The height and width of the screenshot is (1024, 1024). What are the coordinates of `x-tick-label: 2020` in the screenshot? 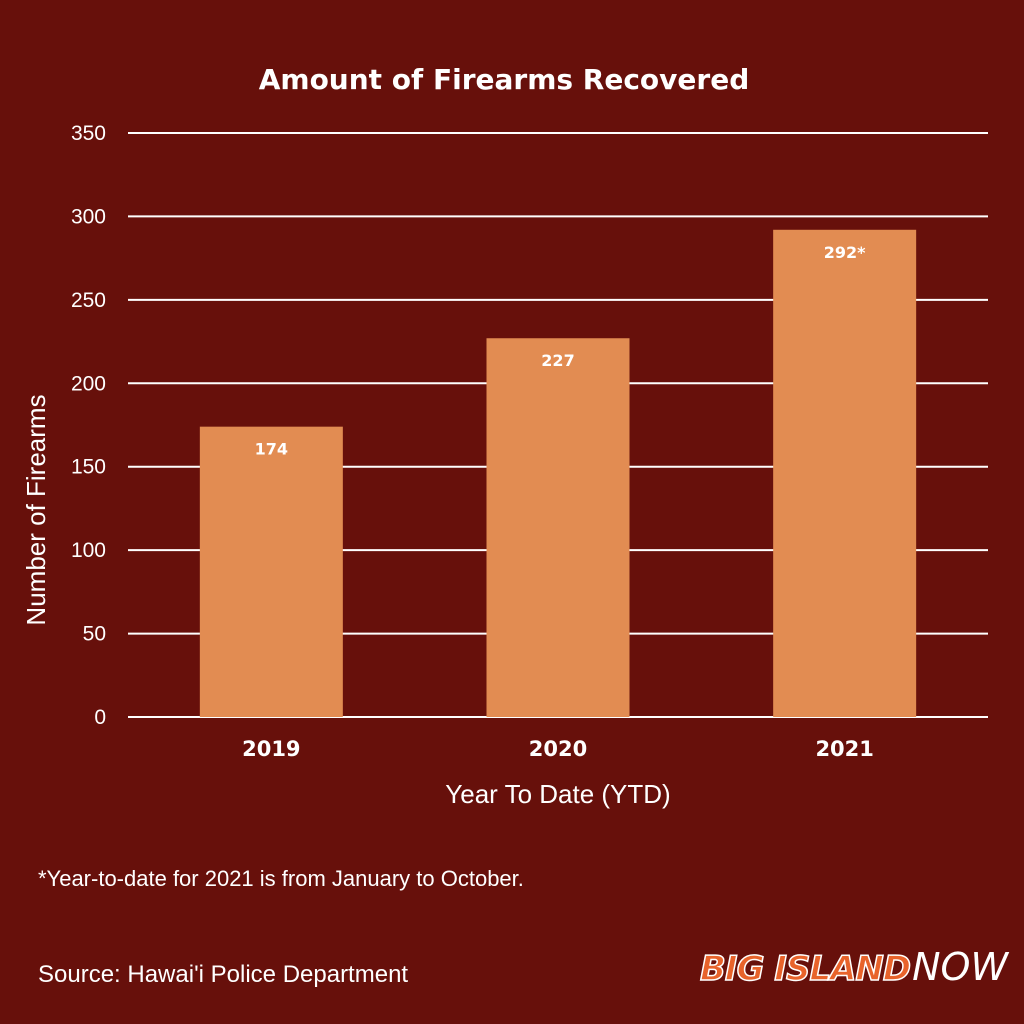 It's located at (558, 749).